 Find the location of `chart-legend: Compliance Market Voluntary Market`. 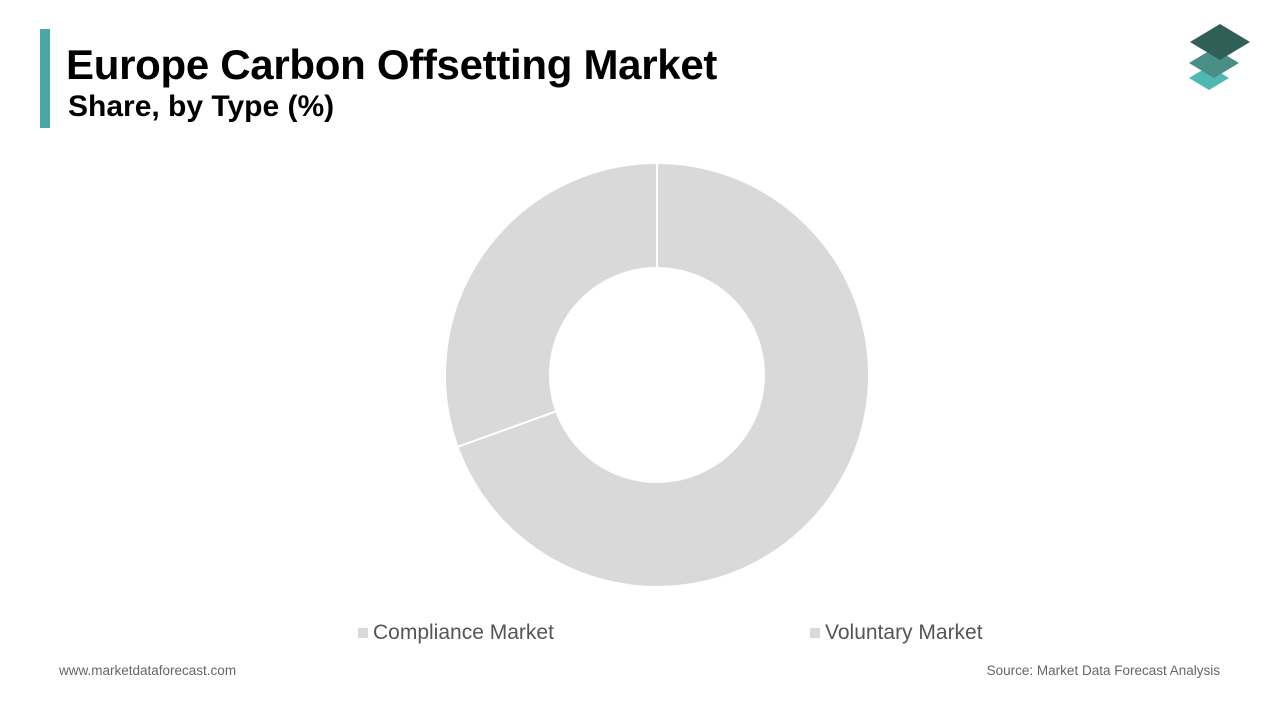

chart-legend: Compliance Market Voluntary Market is located at coordinates (640, 633).